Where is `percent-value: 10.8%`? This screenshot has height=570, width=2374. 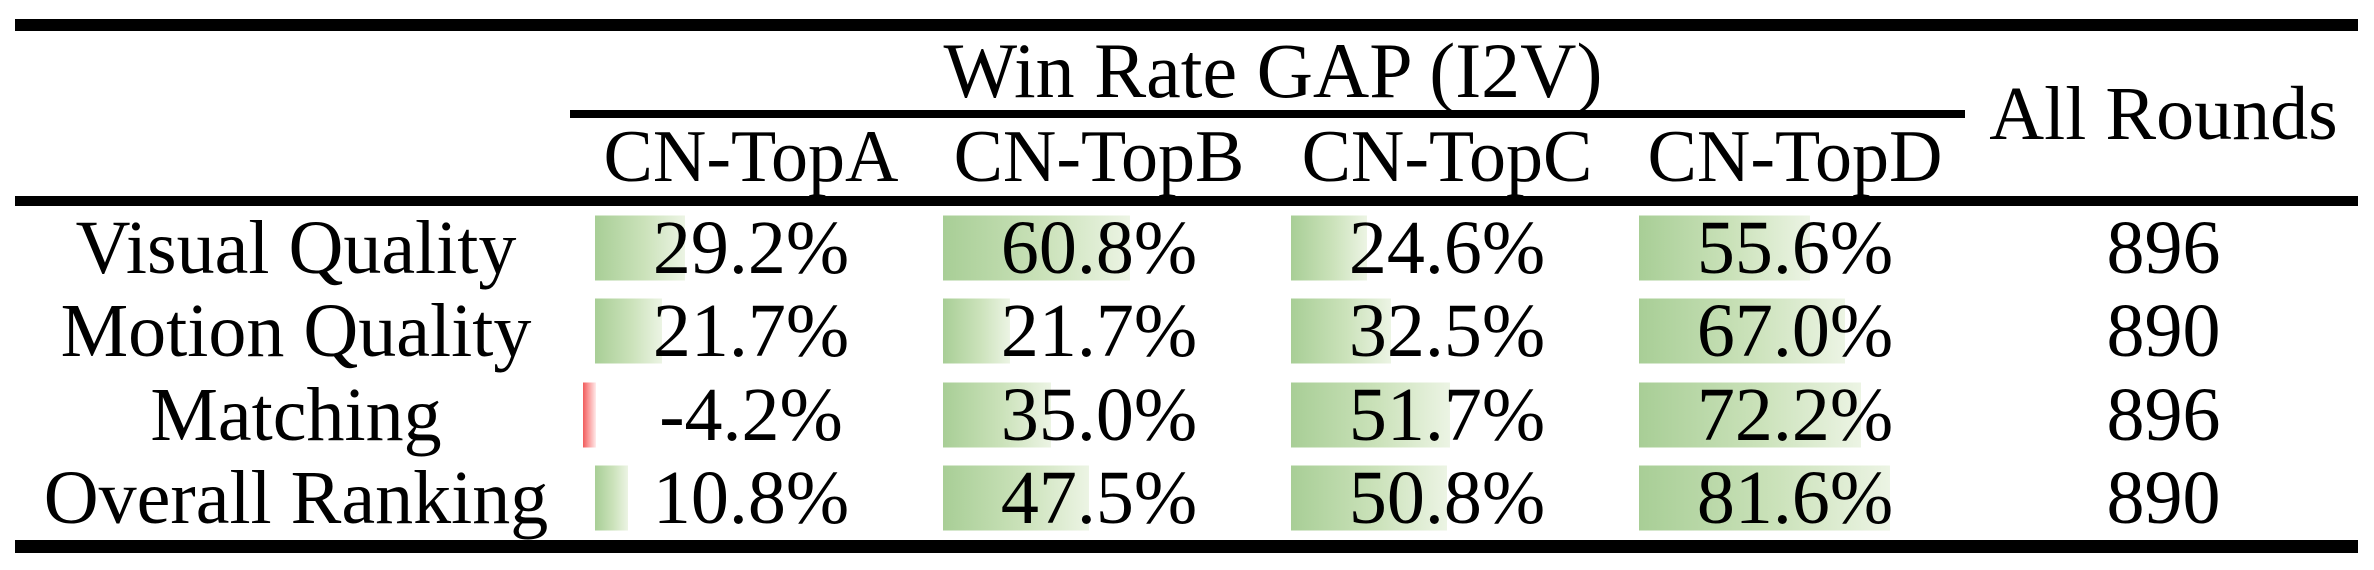 percent-value: 10.8% is located at coordinates (751, 498).